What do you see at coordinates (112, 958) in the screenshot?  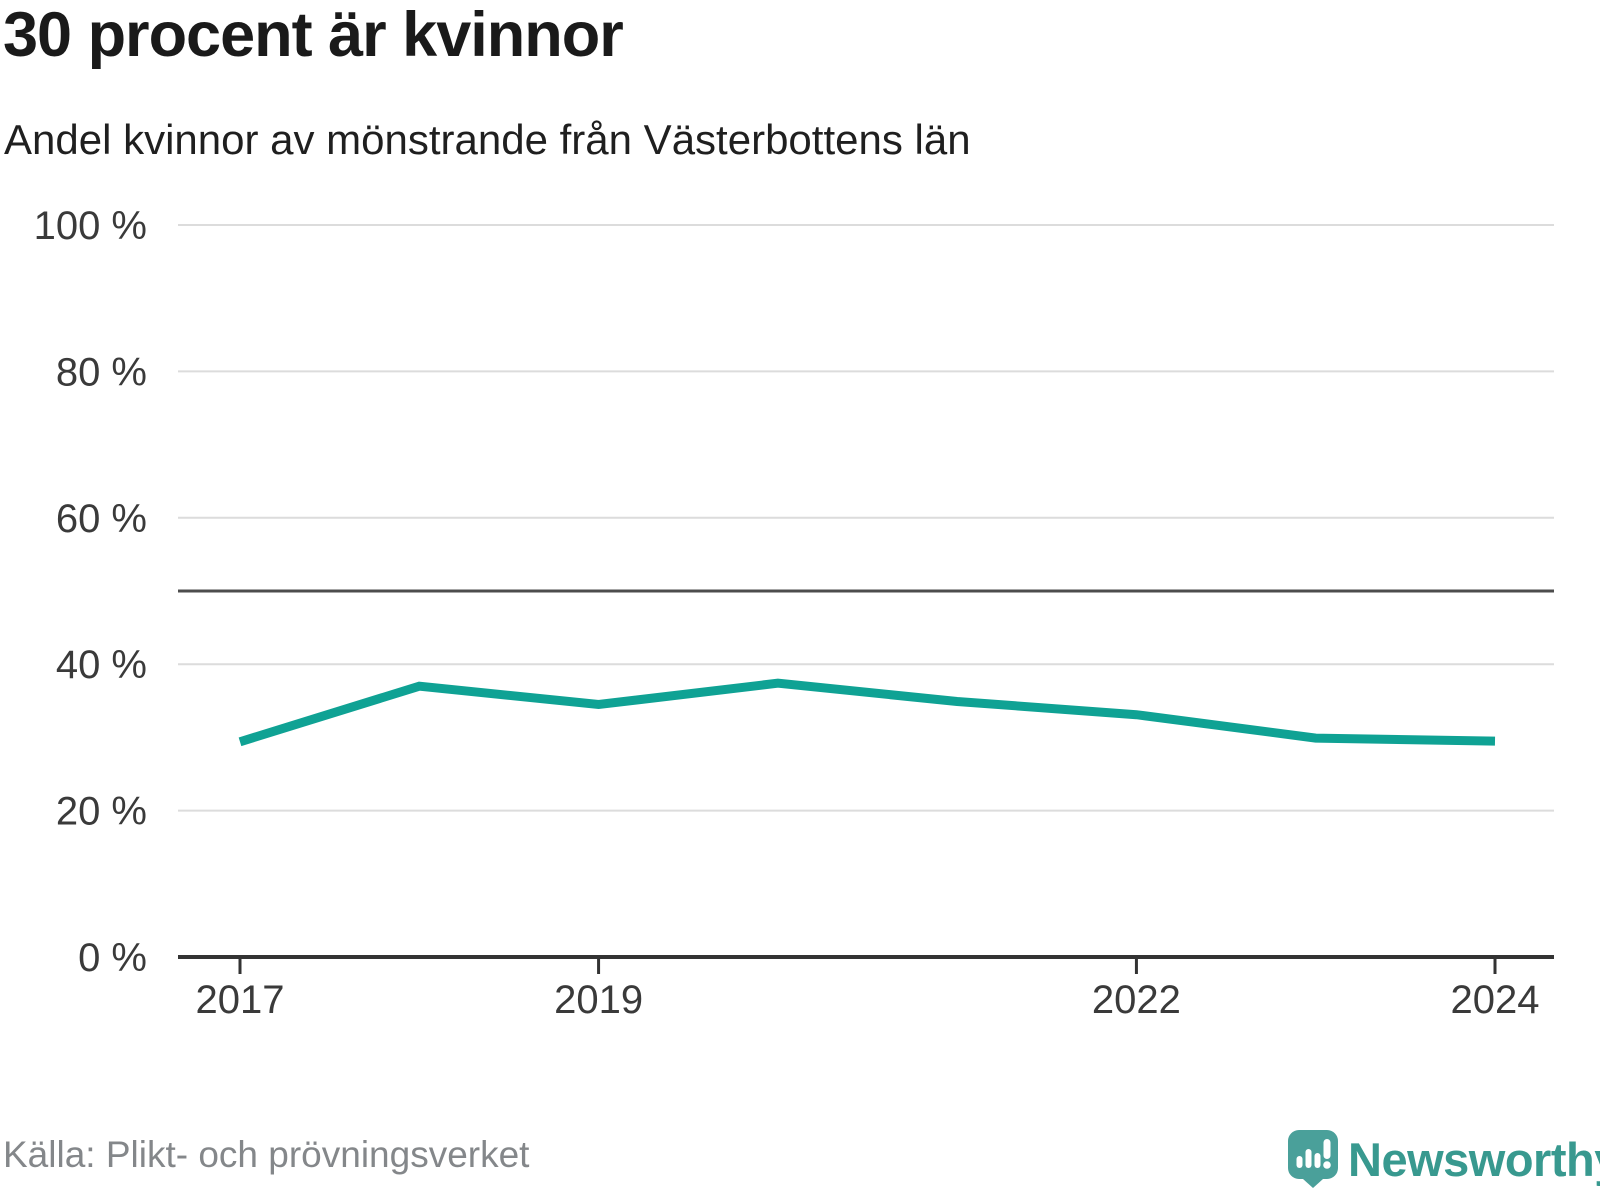 I see `y-axis-label-0: 0 %` at bounding box center [112, 958].